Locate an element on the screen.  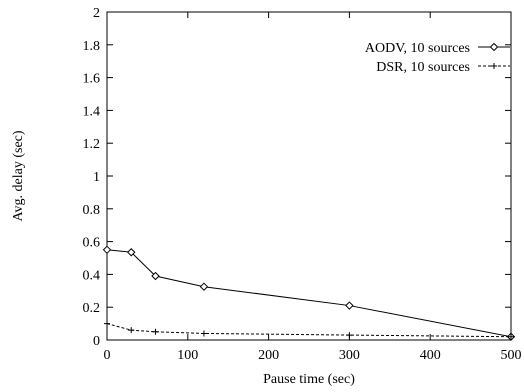
y-tick-label: 2 is located at coordinates (96, 13).